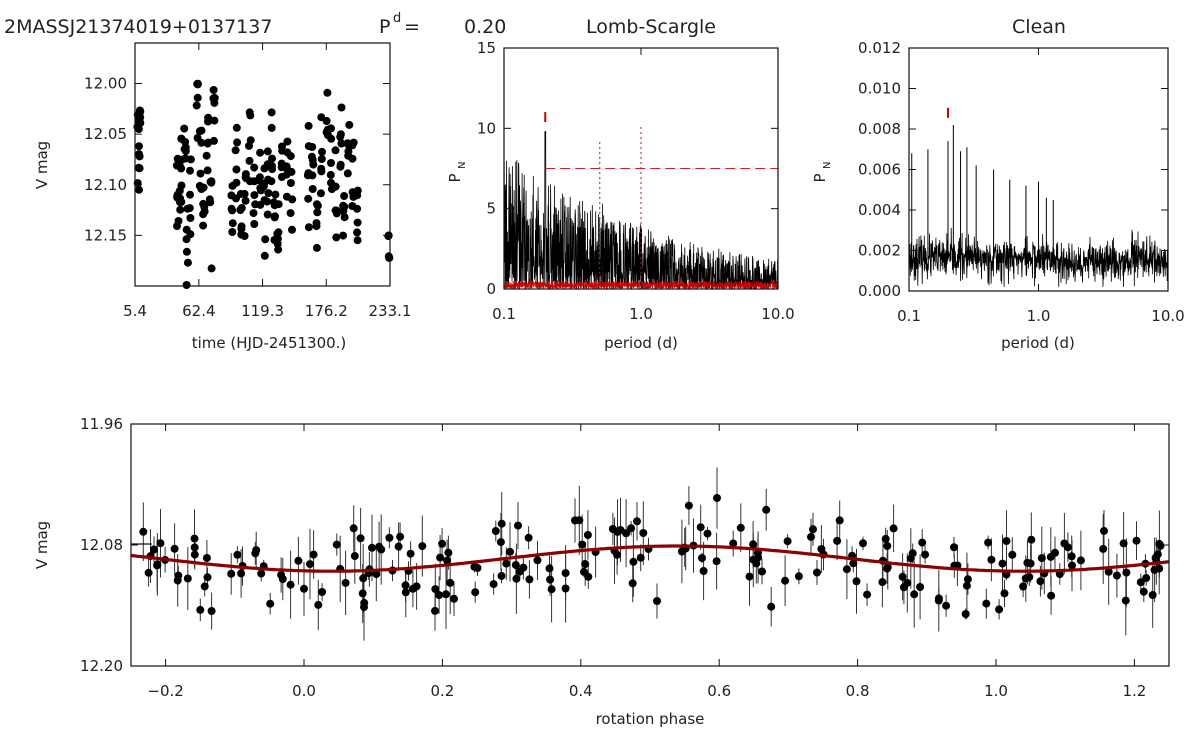 The image size is (1200, 739). Describe the element at coordinates (504, 314) in the screenshot. I see `lomb-scargle-xtick-label: 0.1` at that location.